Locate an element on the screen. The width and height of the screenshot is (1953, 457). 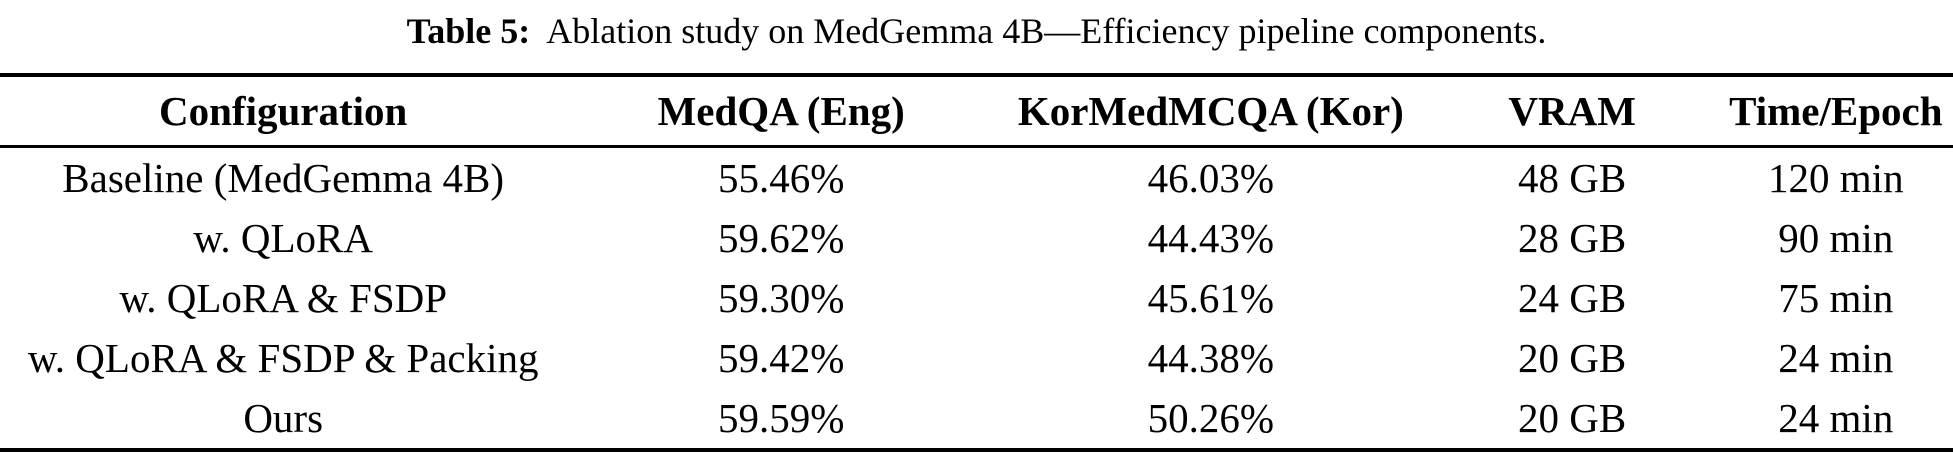
column-header-time-epoch: Time/Epoch is located at coordinates (1835, 111).